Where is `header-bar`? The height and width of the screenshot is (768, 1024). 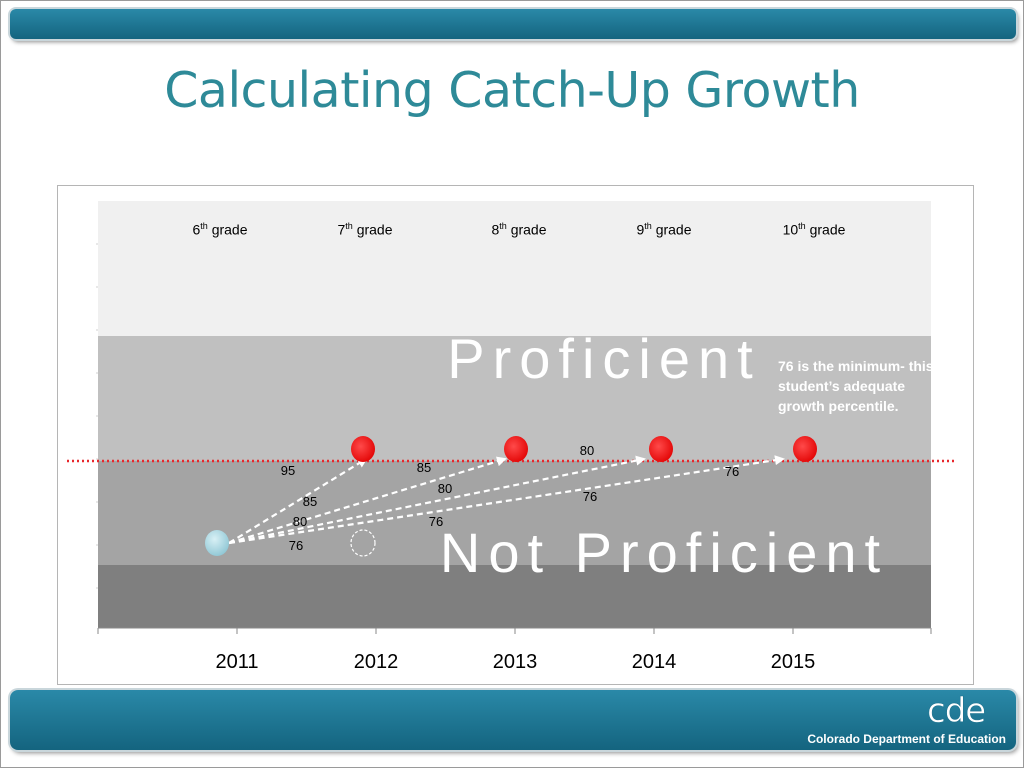 header-bar is located at coordinates (513, 24).